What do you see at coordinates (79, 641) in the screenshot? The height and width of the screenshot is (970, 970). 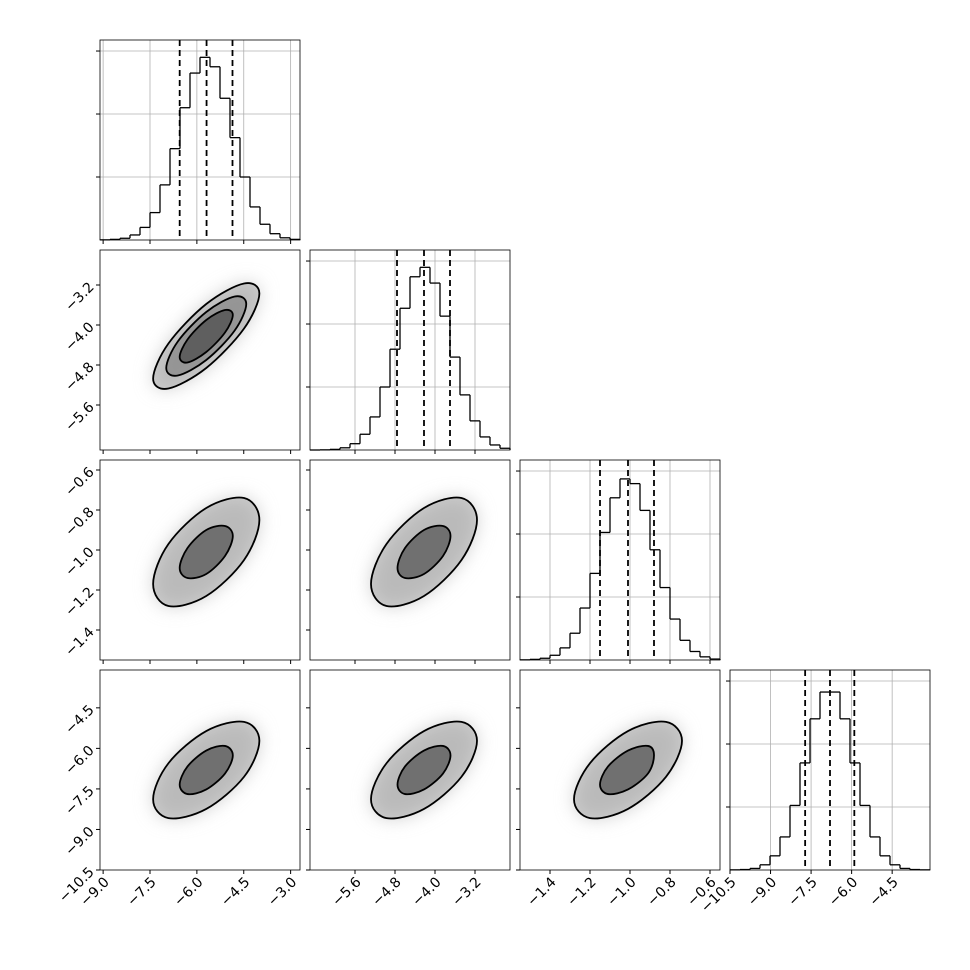 I see `y-tick-label: −1.4` at bounding box center [79, 641].